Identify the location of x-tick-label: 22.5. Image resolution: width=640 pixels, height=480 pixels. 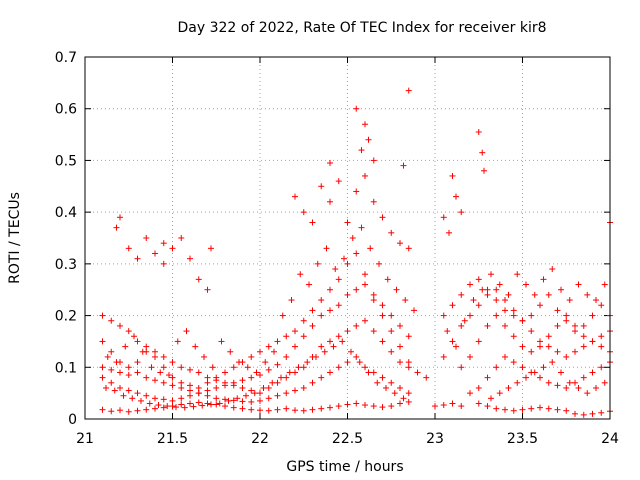
(347, 439).